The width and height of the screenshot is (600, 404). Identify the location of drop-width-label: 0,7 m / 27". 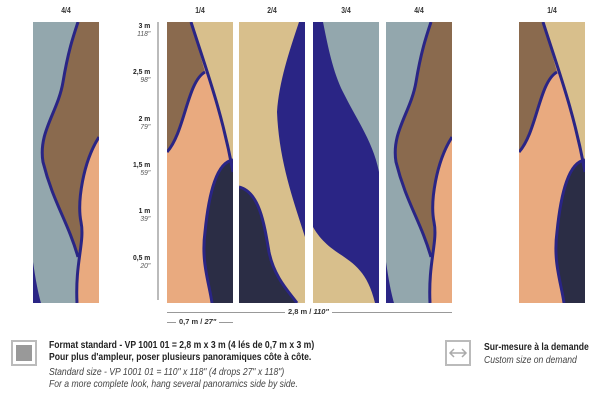
(198, 321).